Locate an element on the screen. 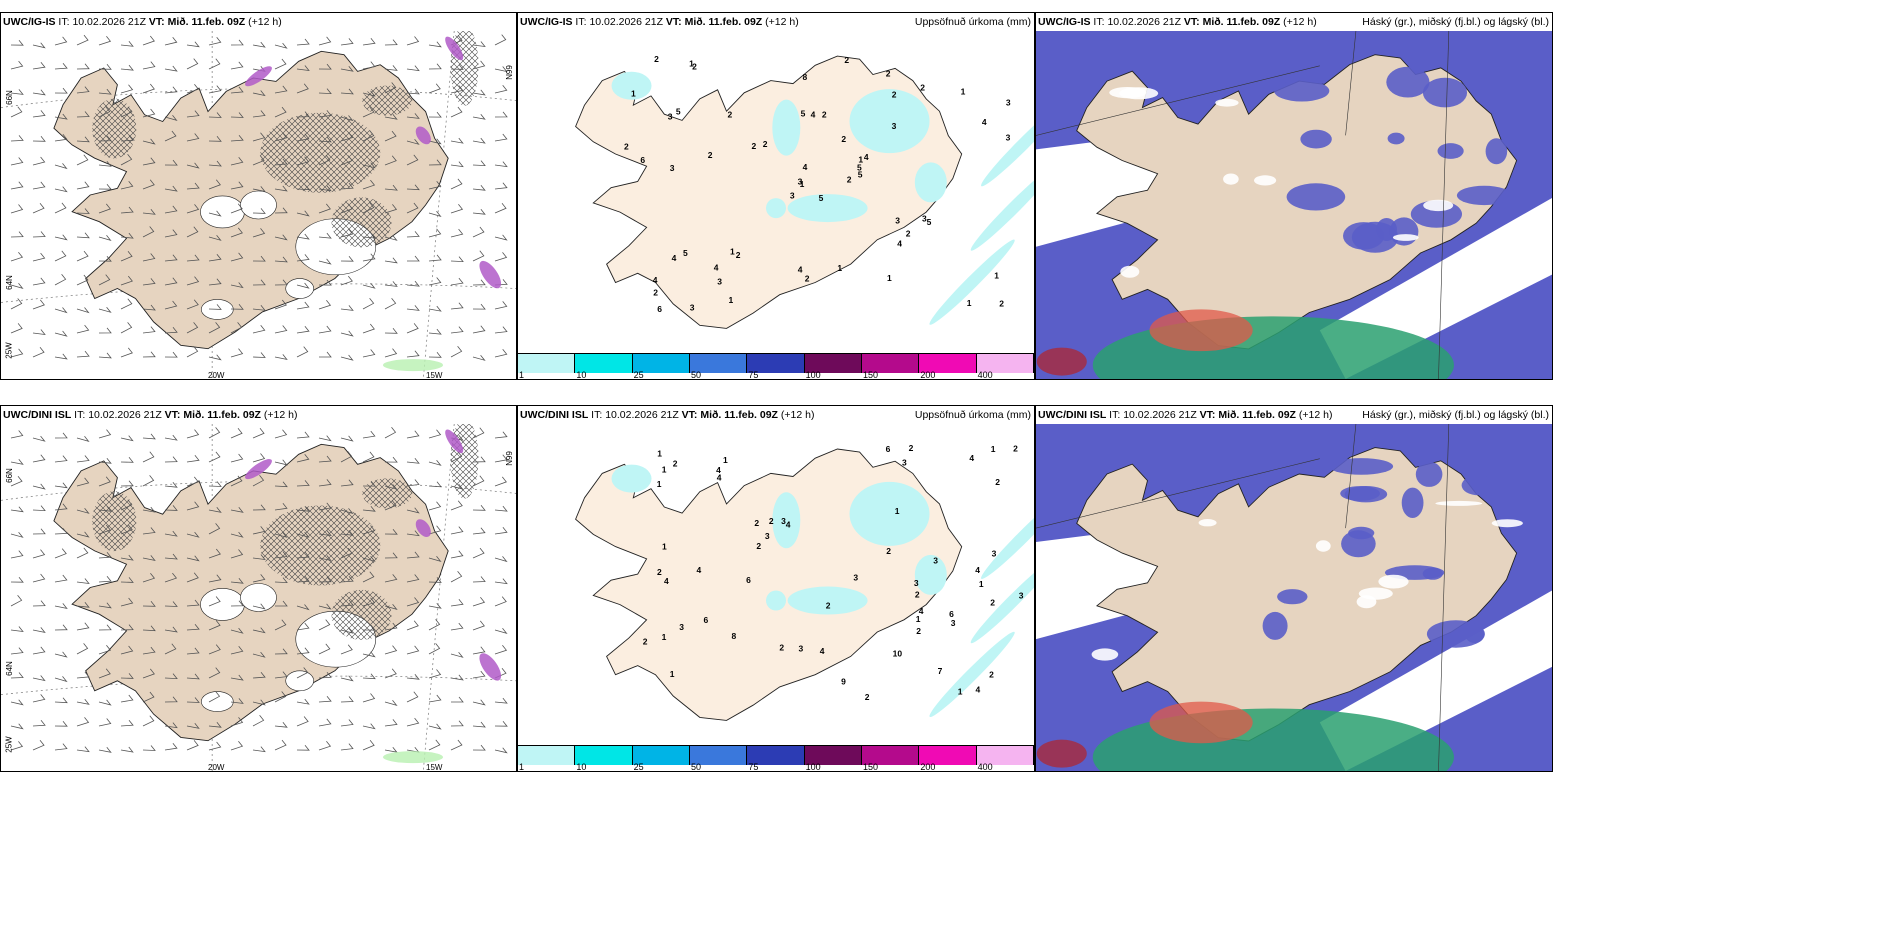 The image size is (1900, 950). colorbar-tick-label: 400 is located at coordinates (985, 375).